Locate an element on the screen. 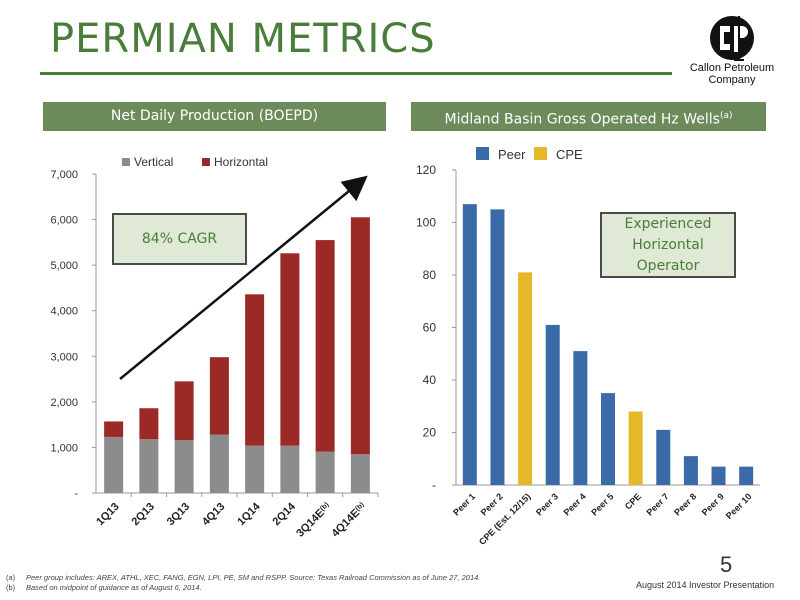  growth-arrow is located at coordinates (243, 277).